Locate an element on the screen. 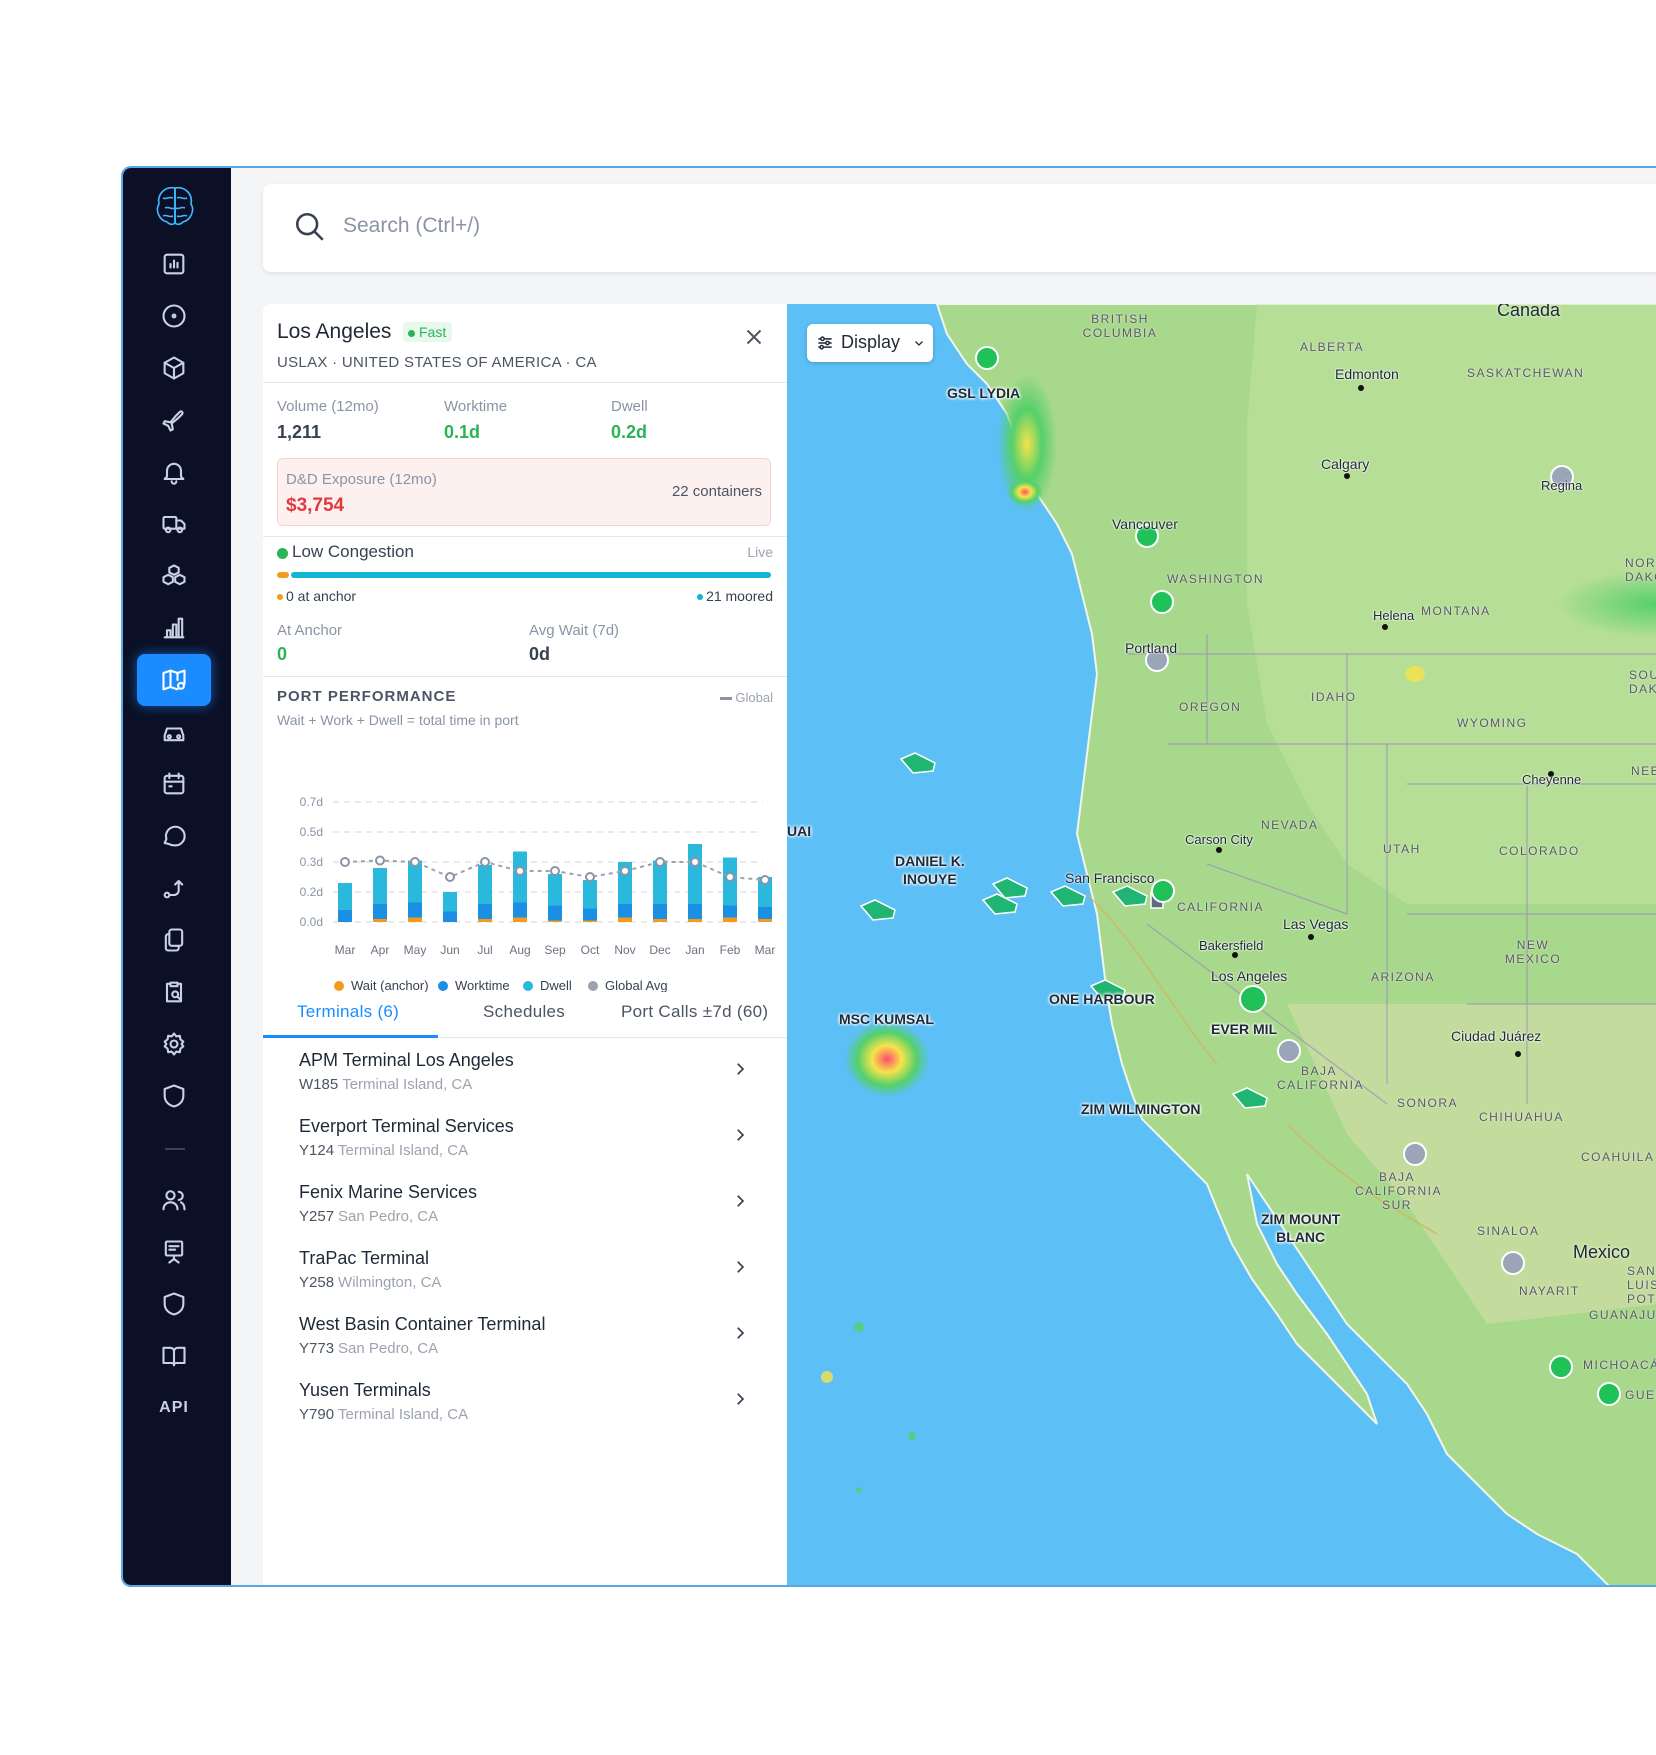 Image resolution: width=1656 pixels, height=1755 pixels. region-oregon: OREGON is located at coordinates (1210, 707).